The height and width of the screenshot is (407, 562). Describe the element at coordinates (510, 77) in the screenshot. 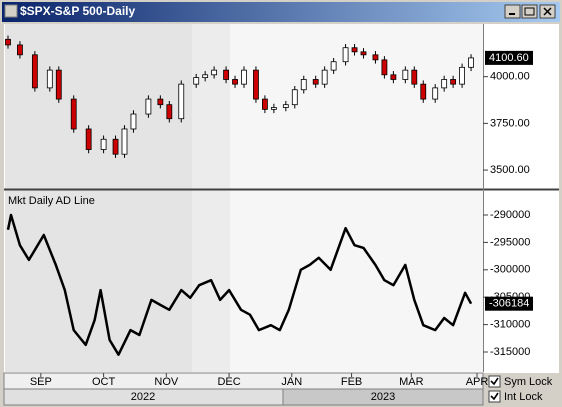

I see `y-tick-label: 4000.00` at that location.